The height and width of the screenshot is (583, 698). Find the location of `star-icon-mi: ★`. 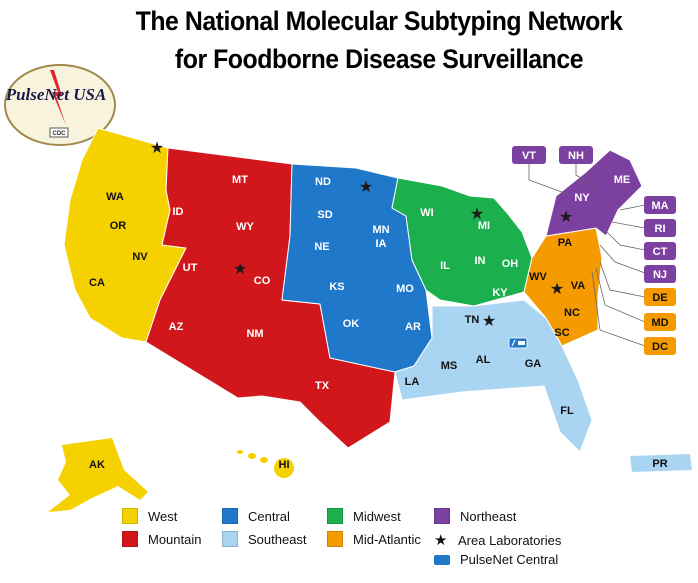

star-icon-mi: ★ is located at coordinates (477, 214).